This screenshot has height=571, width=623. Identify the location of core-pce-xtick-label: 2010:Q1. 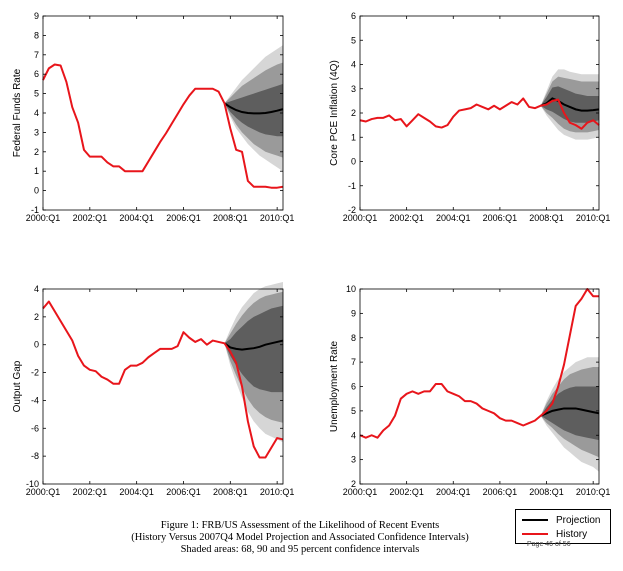
(593, 218).